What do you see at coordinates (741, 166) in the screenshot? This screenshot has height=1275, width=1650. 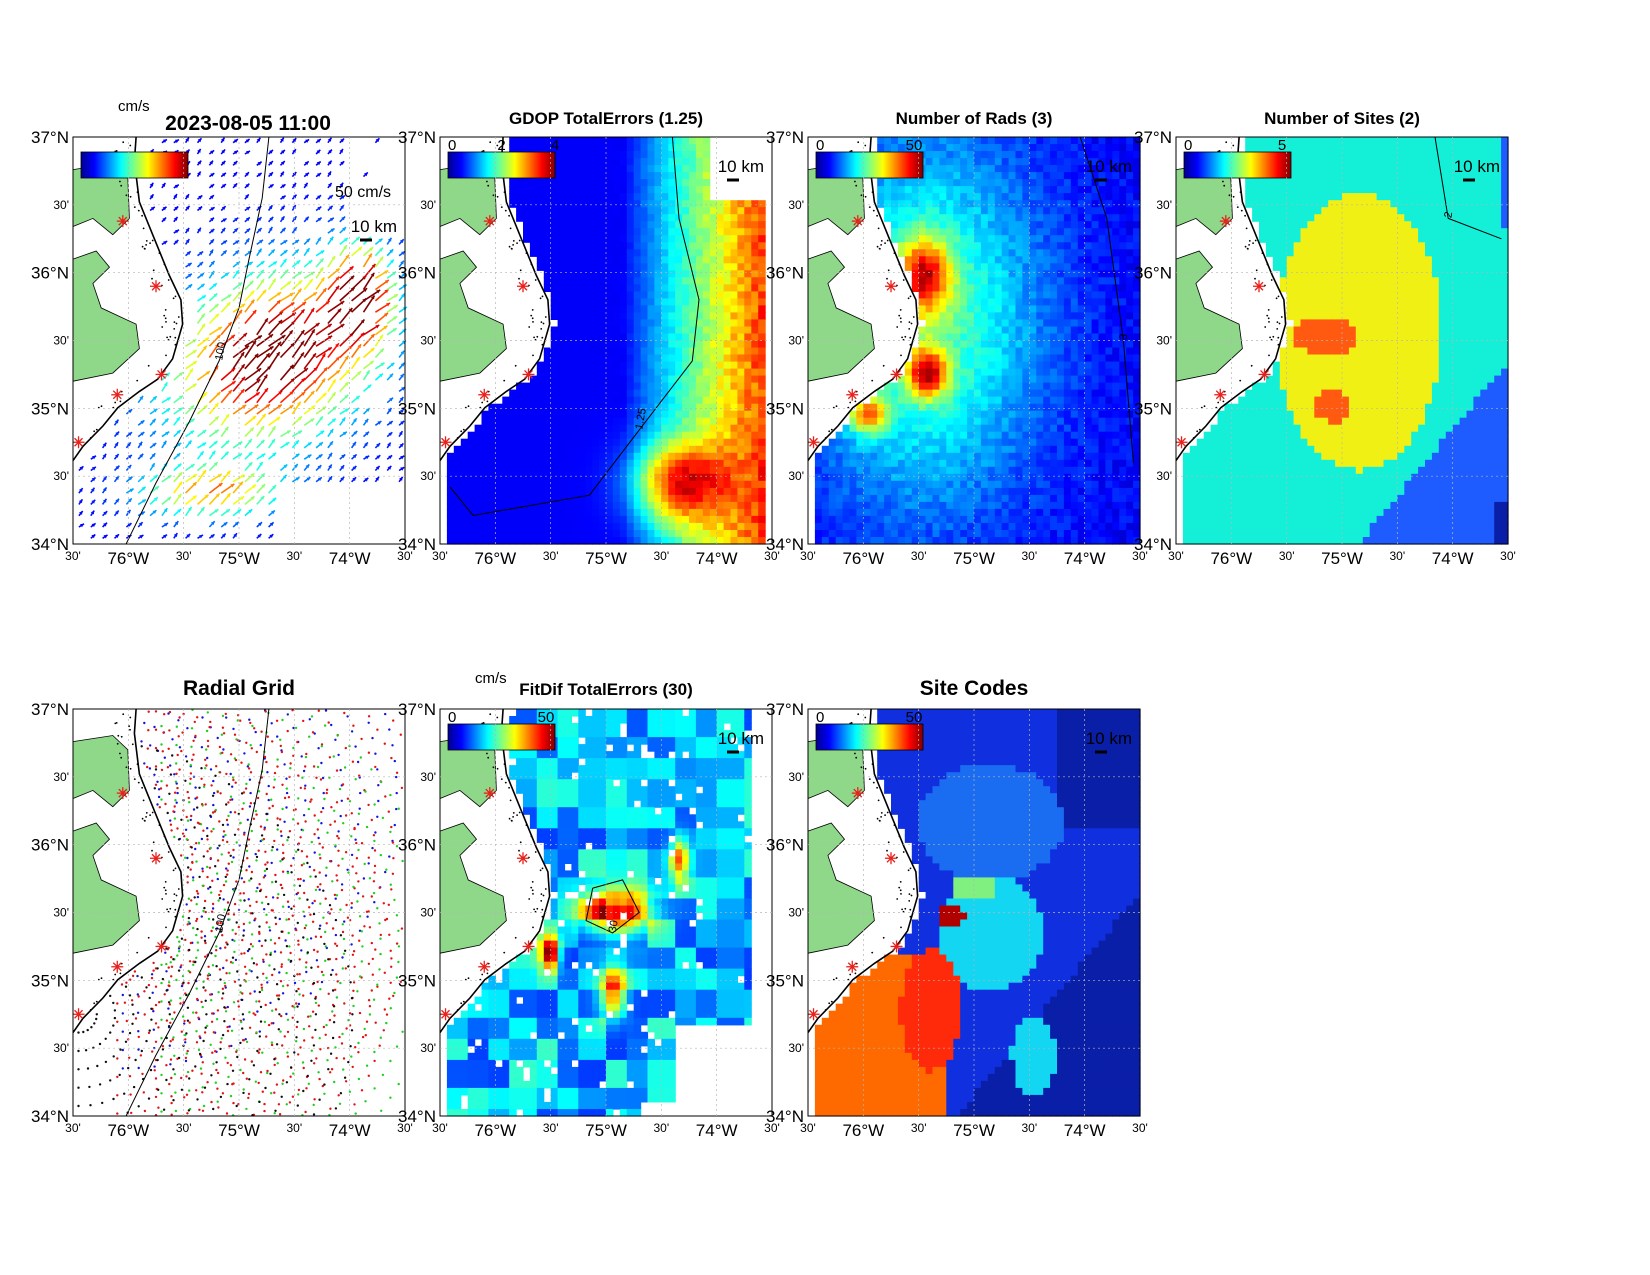 I see `scale-label: 10 km` at bounding box center [741, 166].